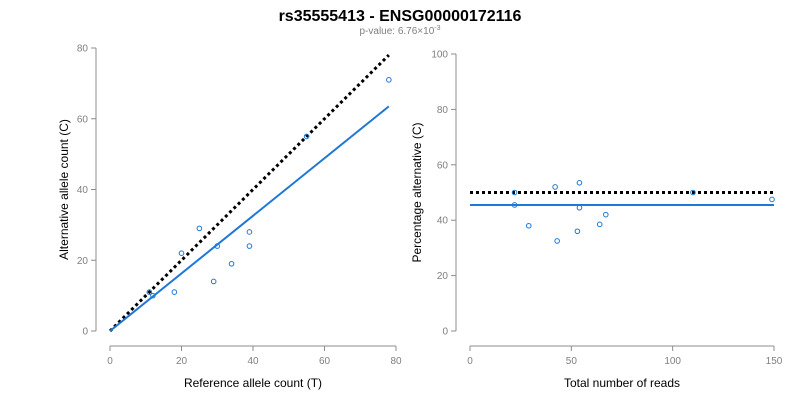 The height and width of the screenshot is (400, 800). I want to click on percentage-y-tick-label: 80, so click(443, 110).